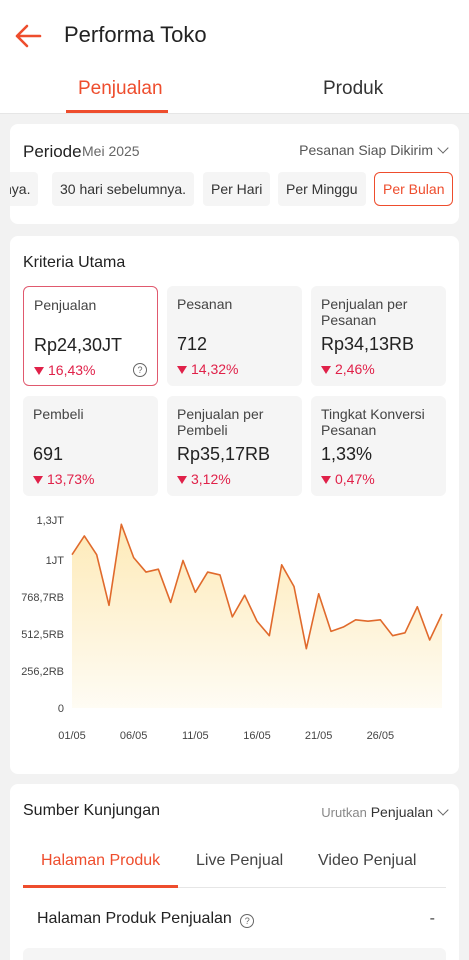 This screenshot has width=469, height=960. I want to click on sort-dropdown: Urutkan Penjualan, so click(385, 812).